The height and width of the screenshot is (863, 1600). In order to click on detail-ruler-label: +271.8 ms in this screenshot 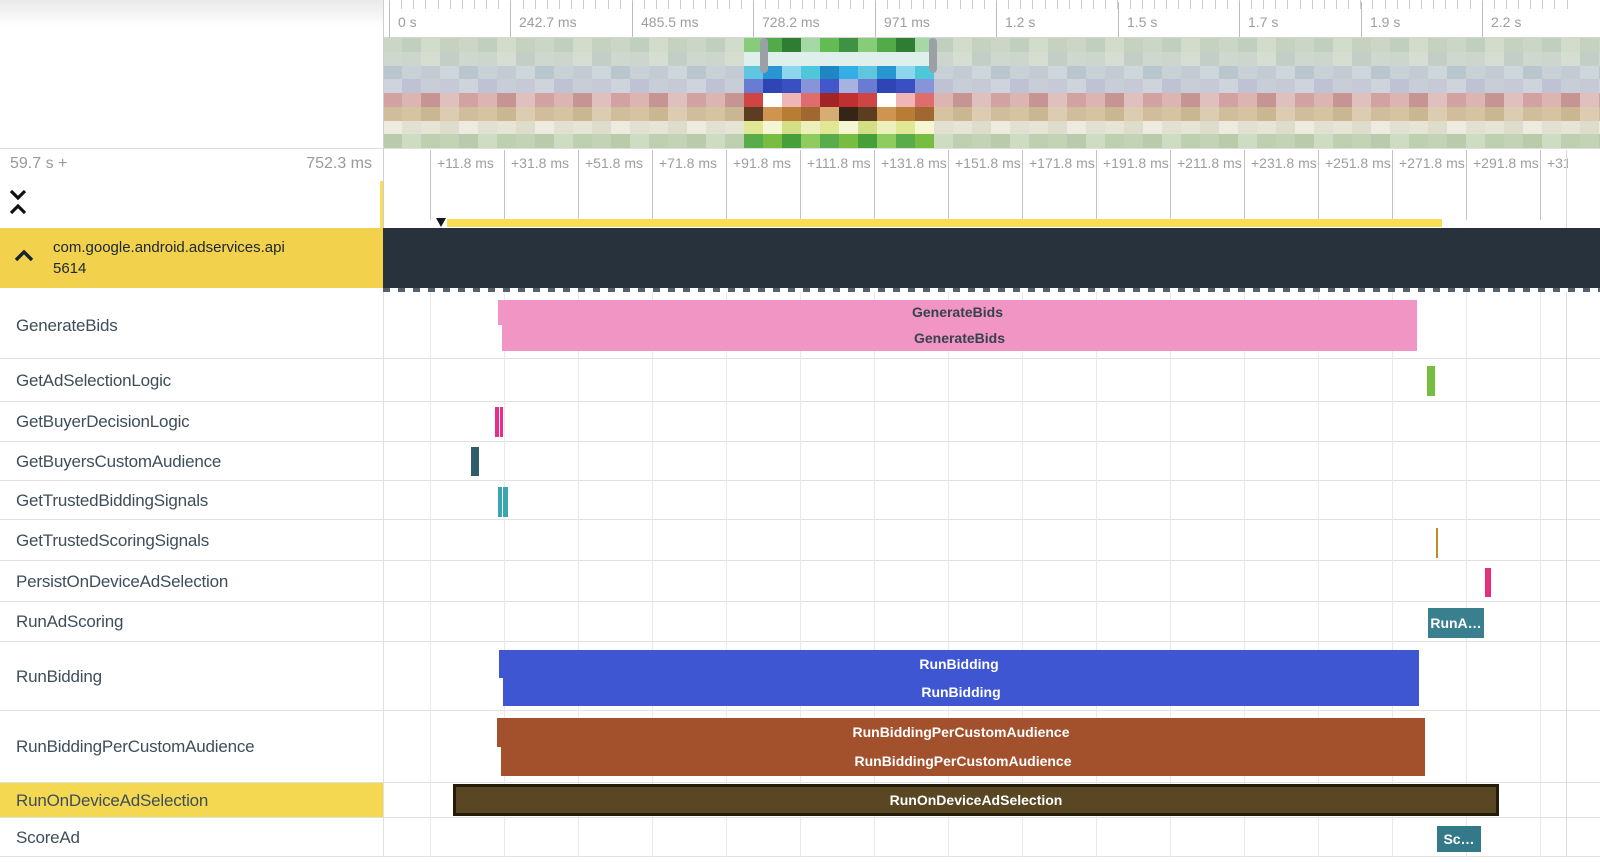, I will do `click(1432, 163)`.